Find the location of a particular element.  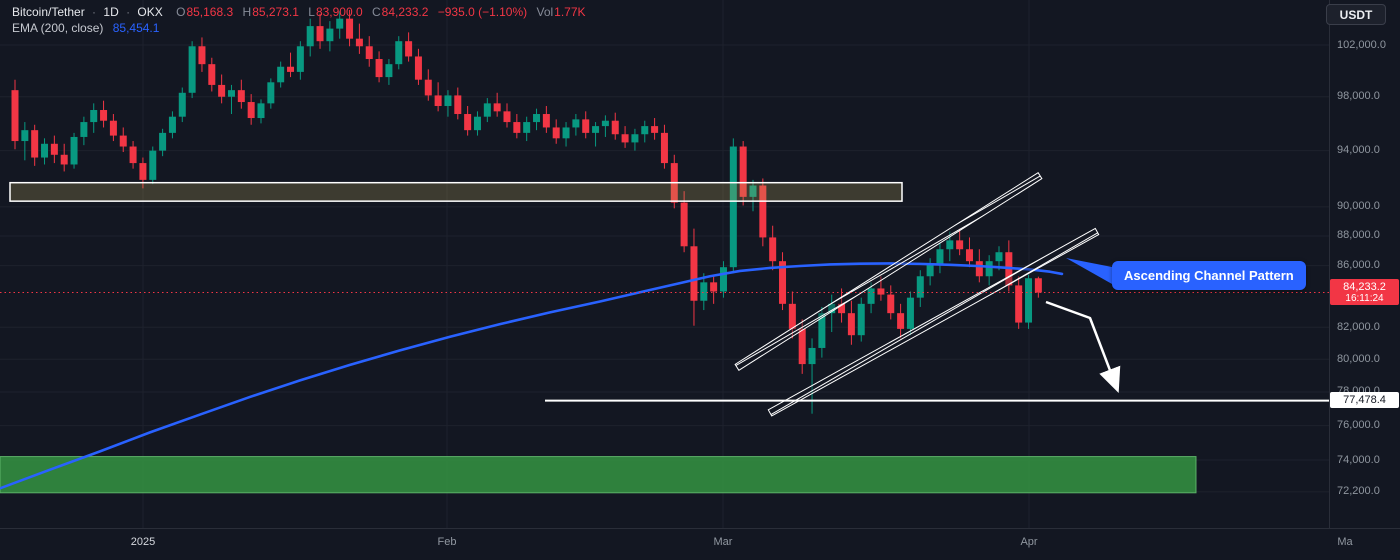

volume-value: 1.77K is located at coordinates (570, 12).